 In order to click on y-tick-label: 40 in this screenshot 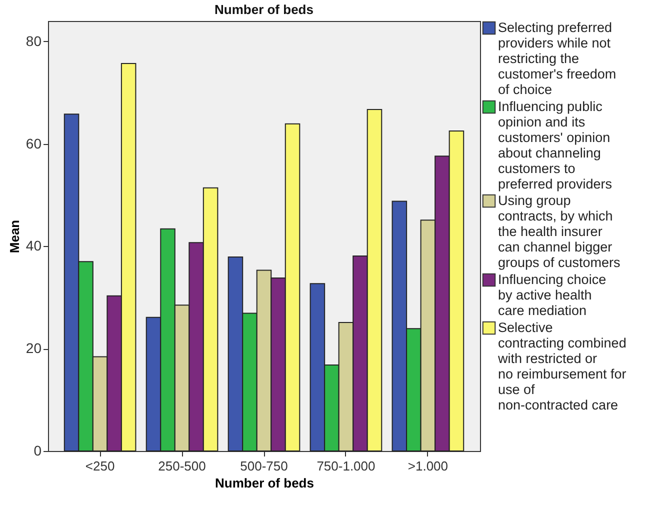, I will do `click(34, 246)`.